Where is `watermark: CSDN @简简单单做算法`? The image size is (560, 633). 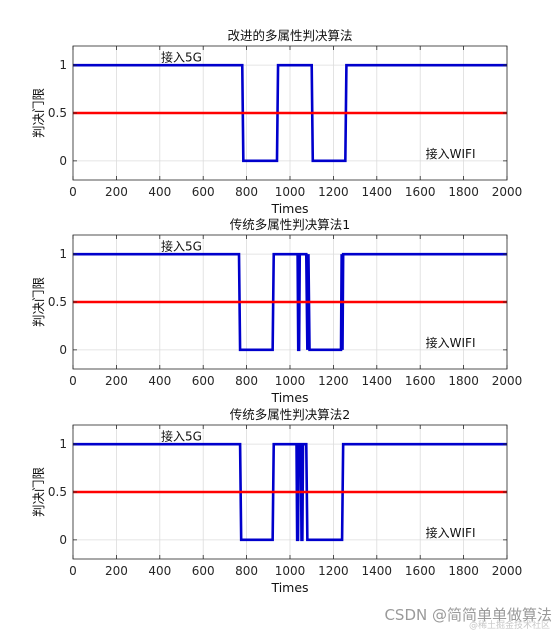 watermark: CSDN @简简单单做算法 is located at coordinates (468, 615).